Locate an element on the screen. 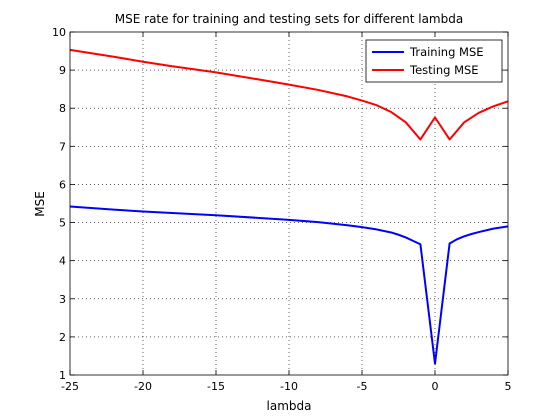 This screenshot has width=560, height=420. x-tick-label: -10 is located at coordinates (289, 386).